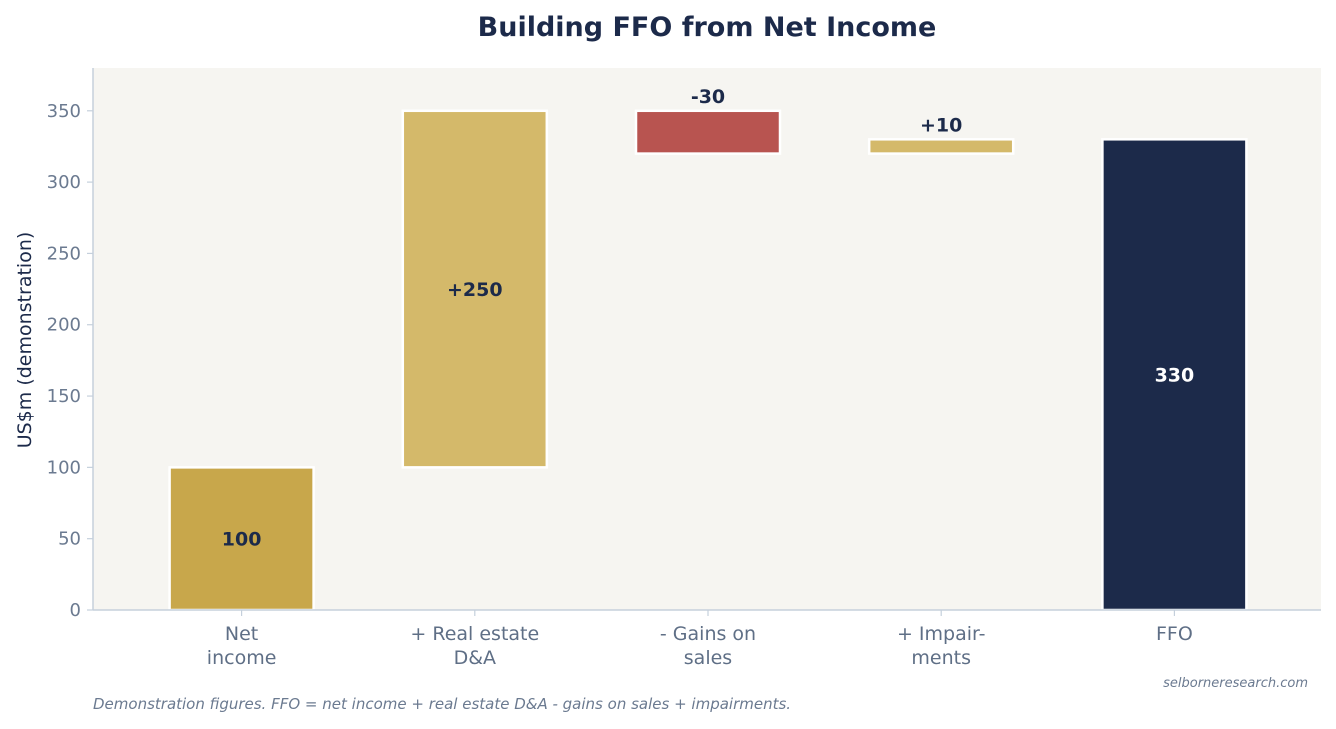  I want to click on data-label-3: +10, so click(941, 125).